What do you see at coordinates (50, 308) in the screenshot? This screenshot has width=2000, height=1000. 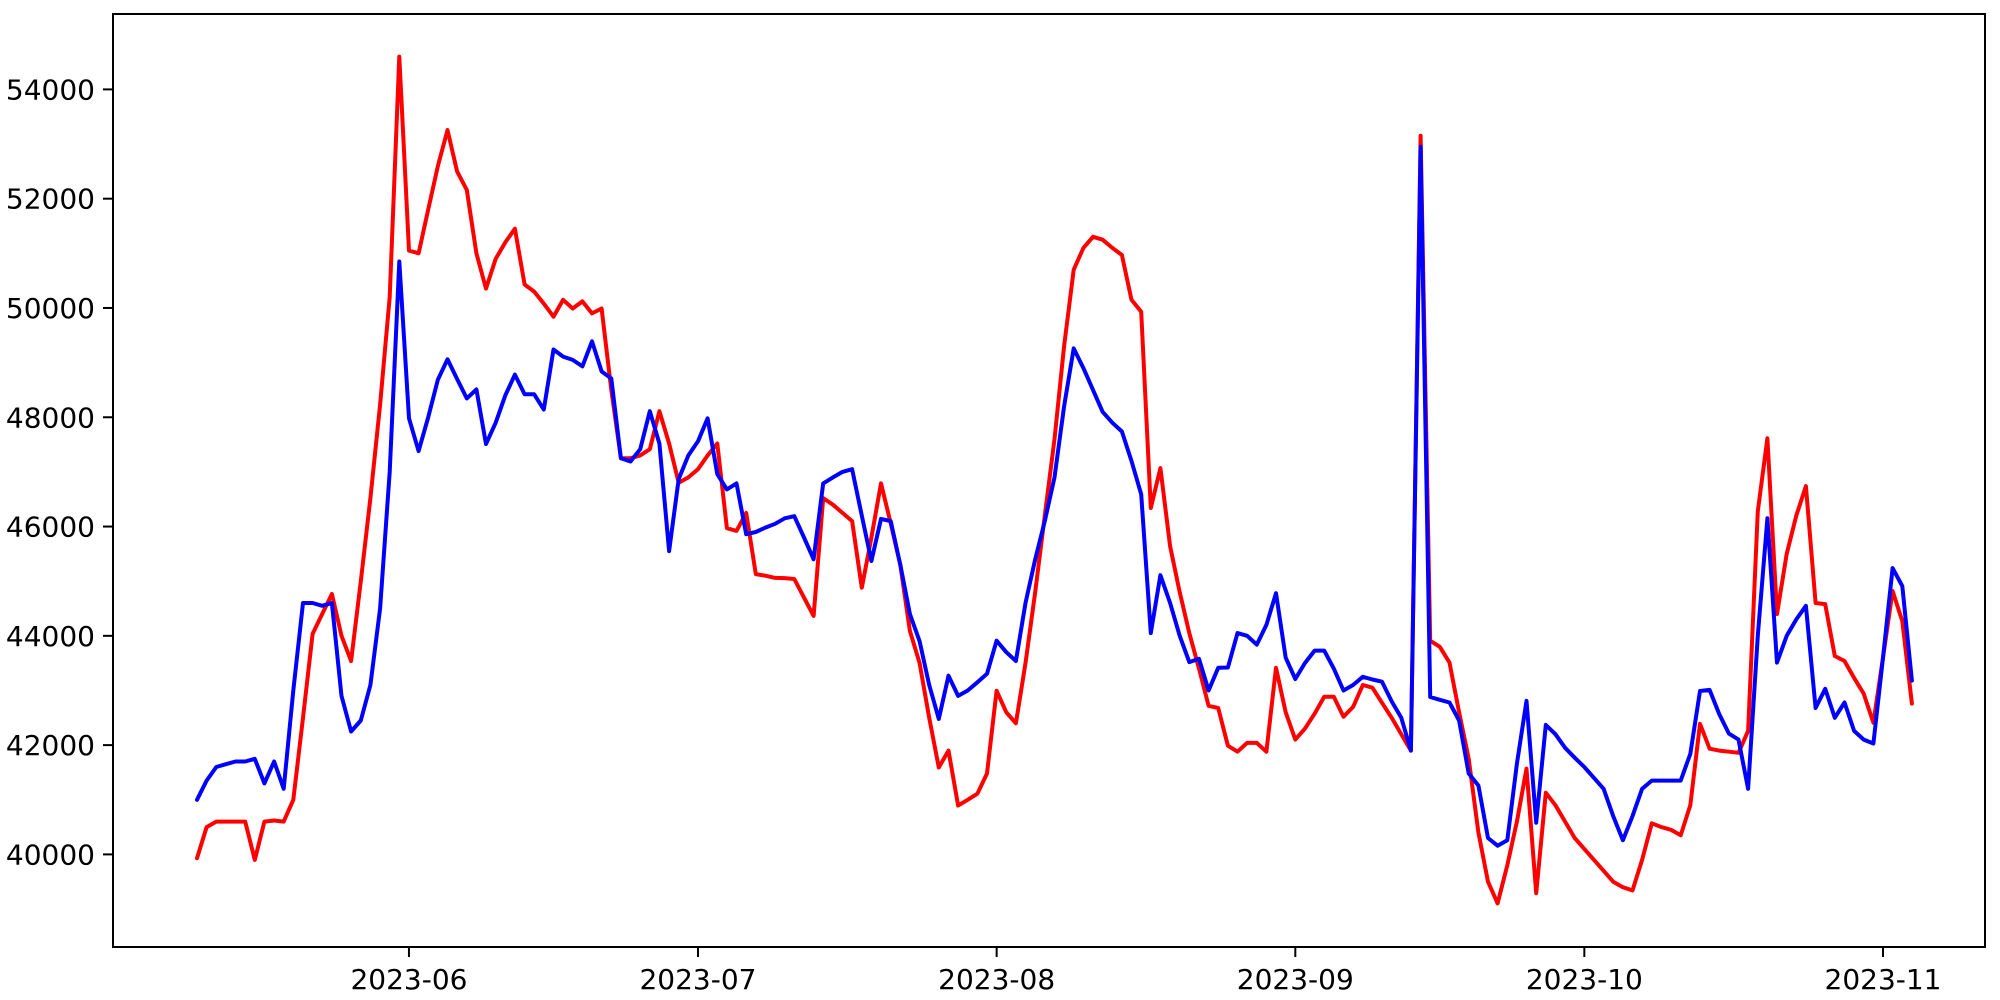 I see `y-tick-label: 50000` at bounding box center [50, 308].